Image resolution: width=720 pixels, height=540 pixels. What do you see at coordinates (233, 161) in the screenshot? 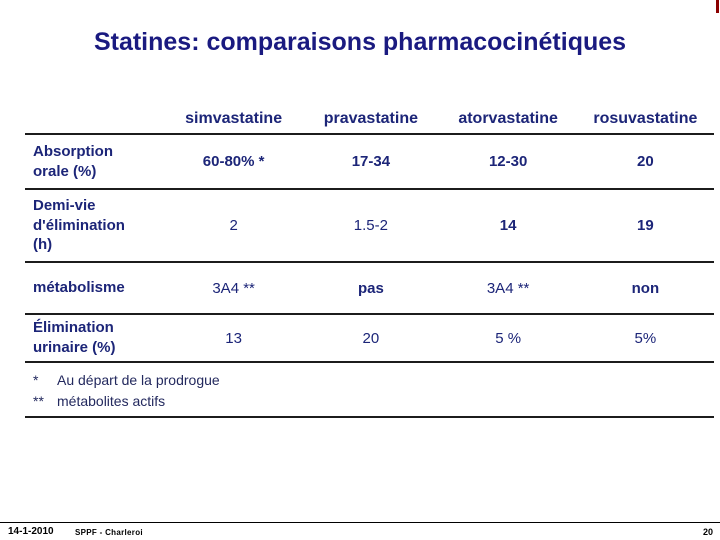
I see `cell-value: 60-80% *` at bounding box center [233, 161].